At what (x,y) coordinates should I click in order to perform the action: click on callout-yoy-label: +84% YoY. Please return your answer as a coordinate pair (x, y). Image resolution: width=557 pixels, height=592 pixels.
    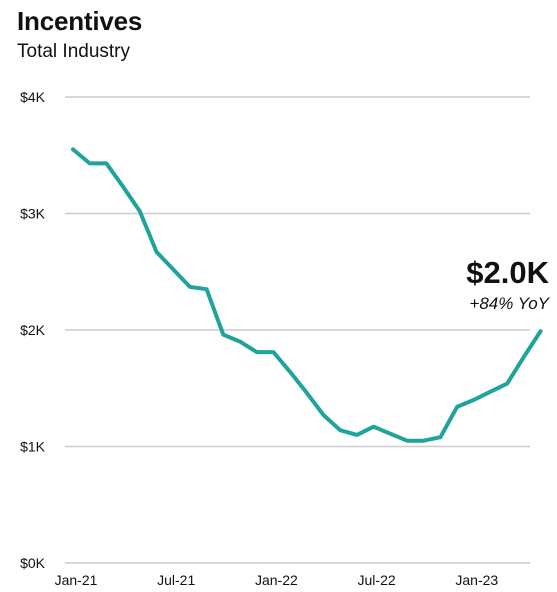
    Looking at the image, I should click on (509, 303).